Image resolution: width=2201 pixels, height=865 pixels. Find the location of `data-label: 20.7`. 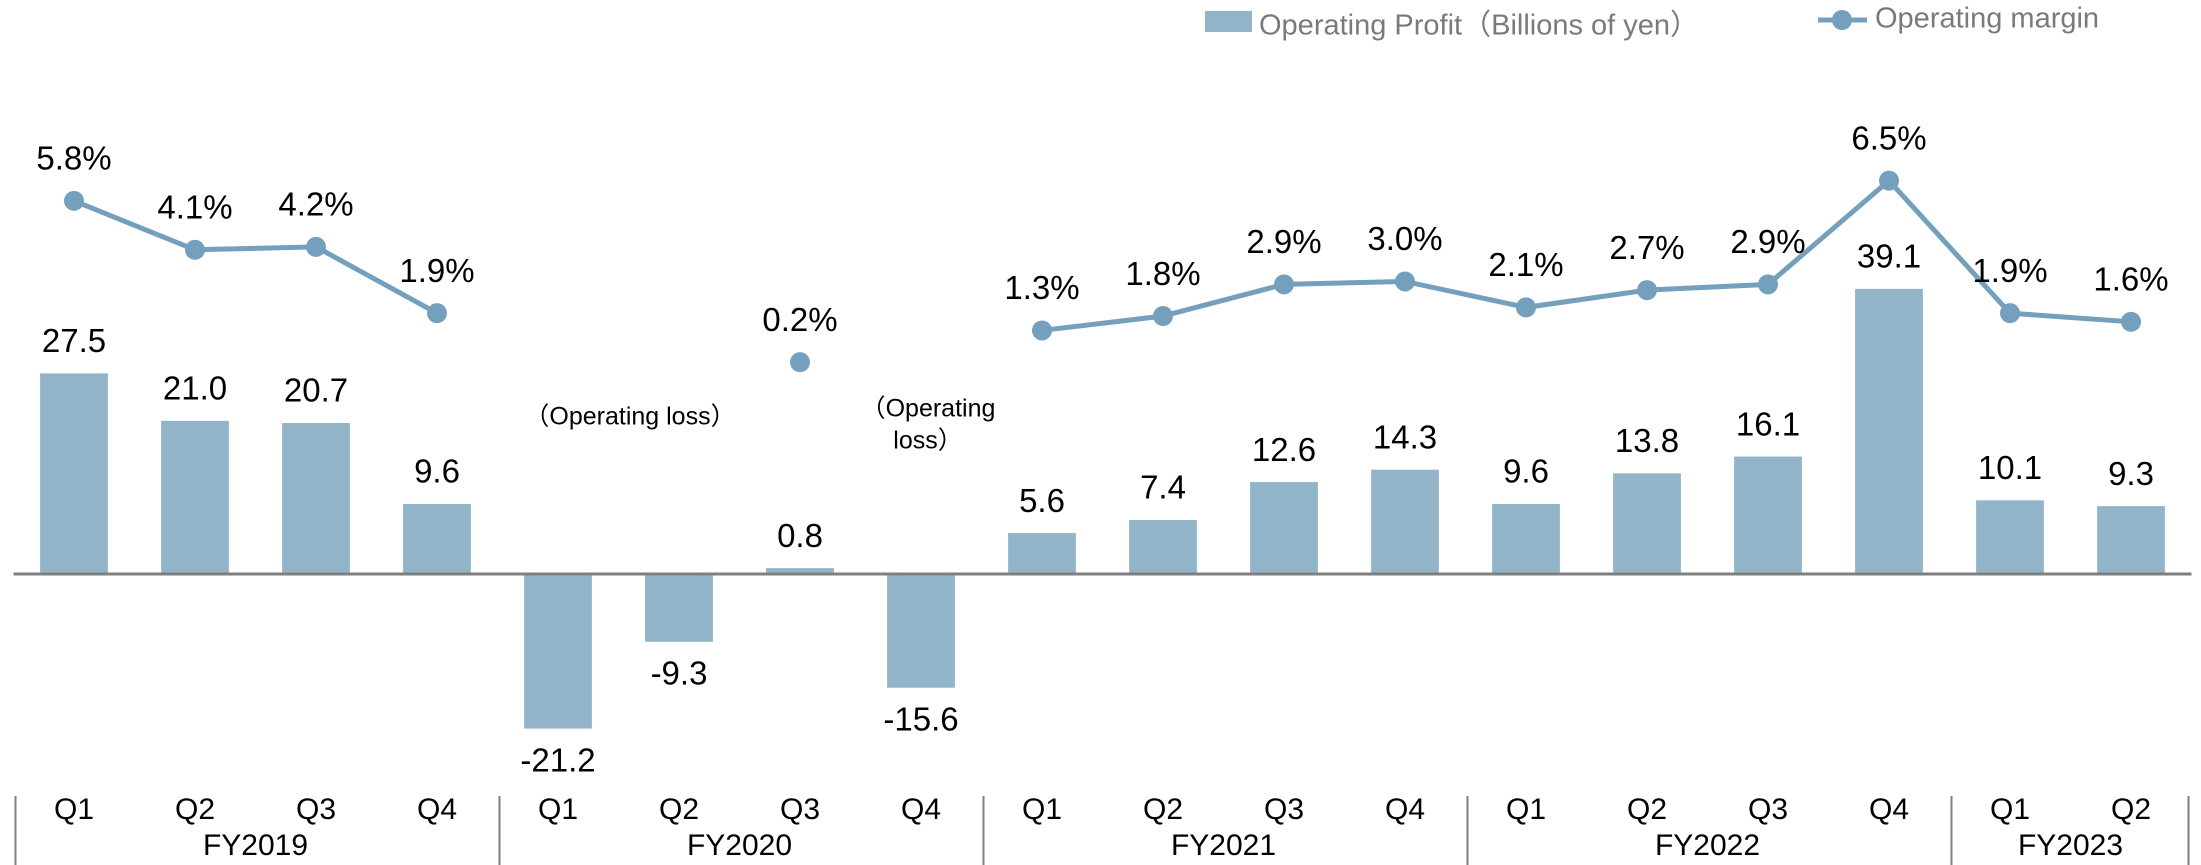

data-label: 20.7 is located at coordinates (316, 390).